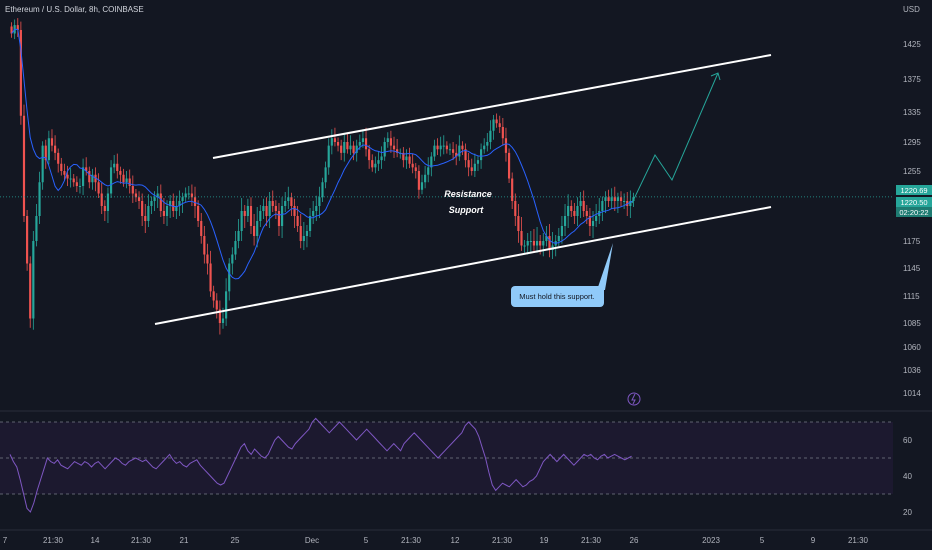  I want to click on time-tick-label: 21, so click(184, 540).